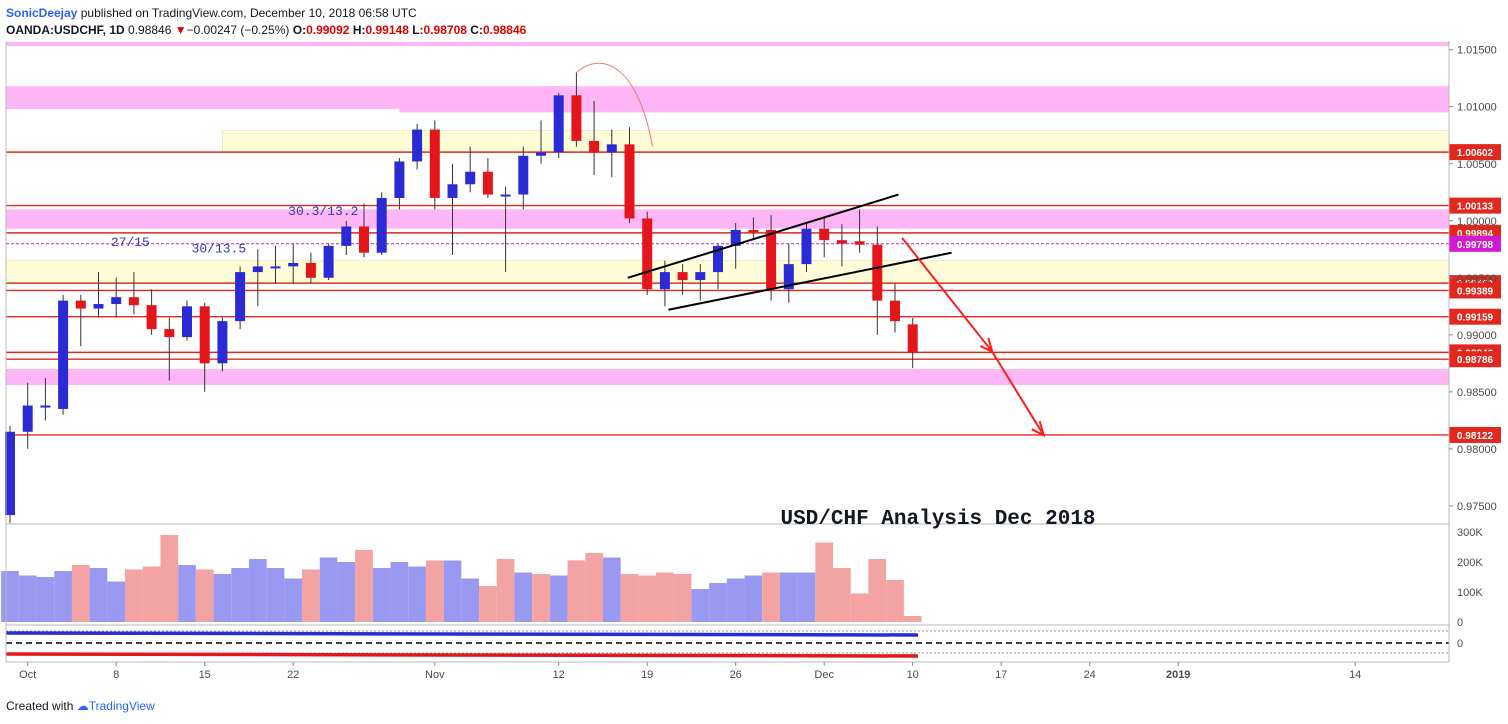 This screenshot has width=1508, height=724. What do you see at coordinates (116, 675) in the screenshot?
I see `x-tick-label: 8` at bounding box center [116, 675].